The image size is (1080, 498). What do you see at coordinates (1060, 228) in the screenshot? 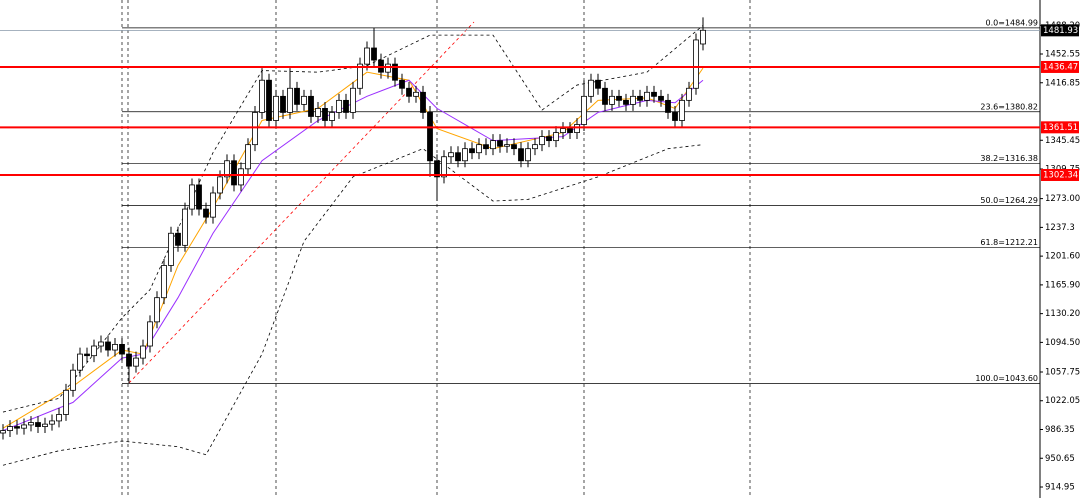
I see `y-tick-label: 1237.3` at bounding box center [1060, 228].